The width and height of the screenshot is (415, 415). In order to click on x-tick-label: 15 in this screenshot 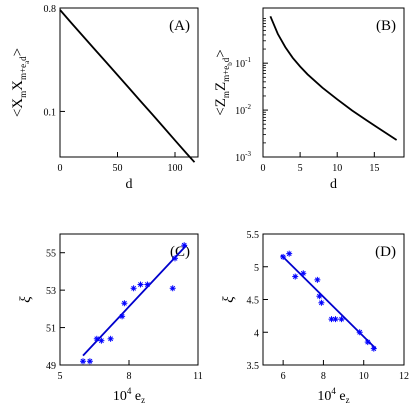, I will do `click(374, 168)`.